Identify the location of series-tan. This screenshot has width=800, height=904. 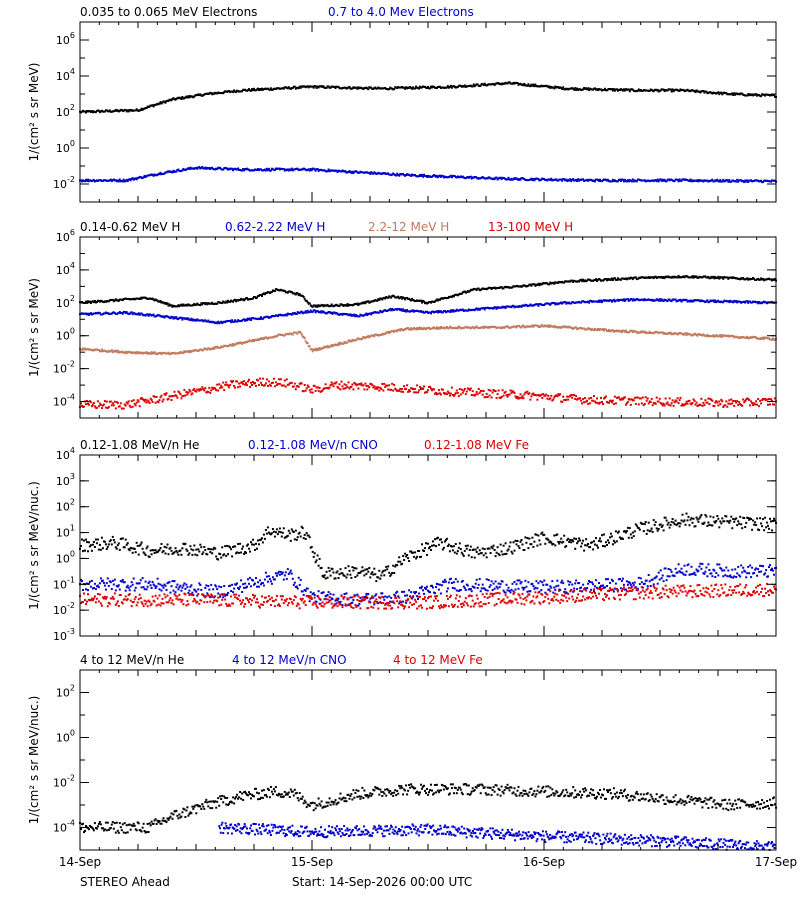
(428, 339).